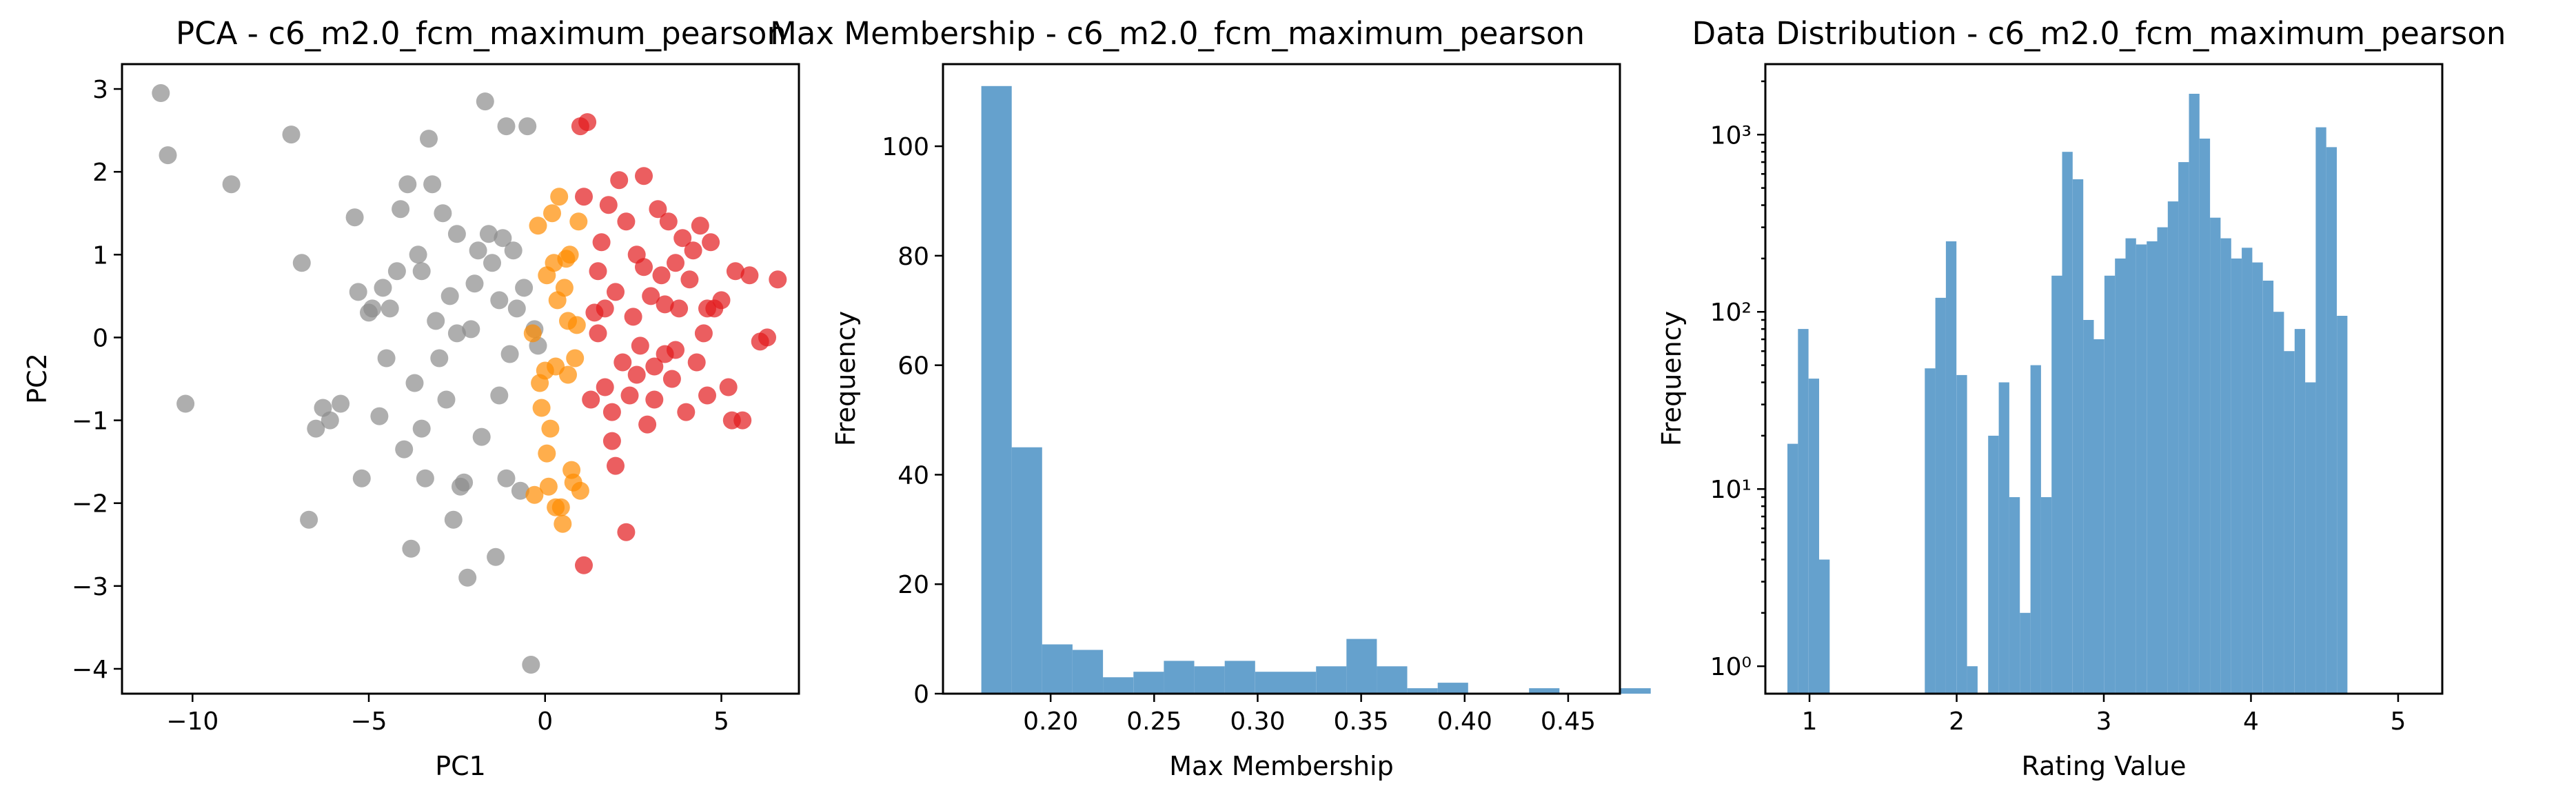  I want to click on distribution-y-label: Frequency, so click(1671, 379).